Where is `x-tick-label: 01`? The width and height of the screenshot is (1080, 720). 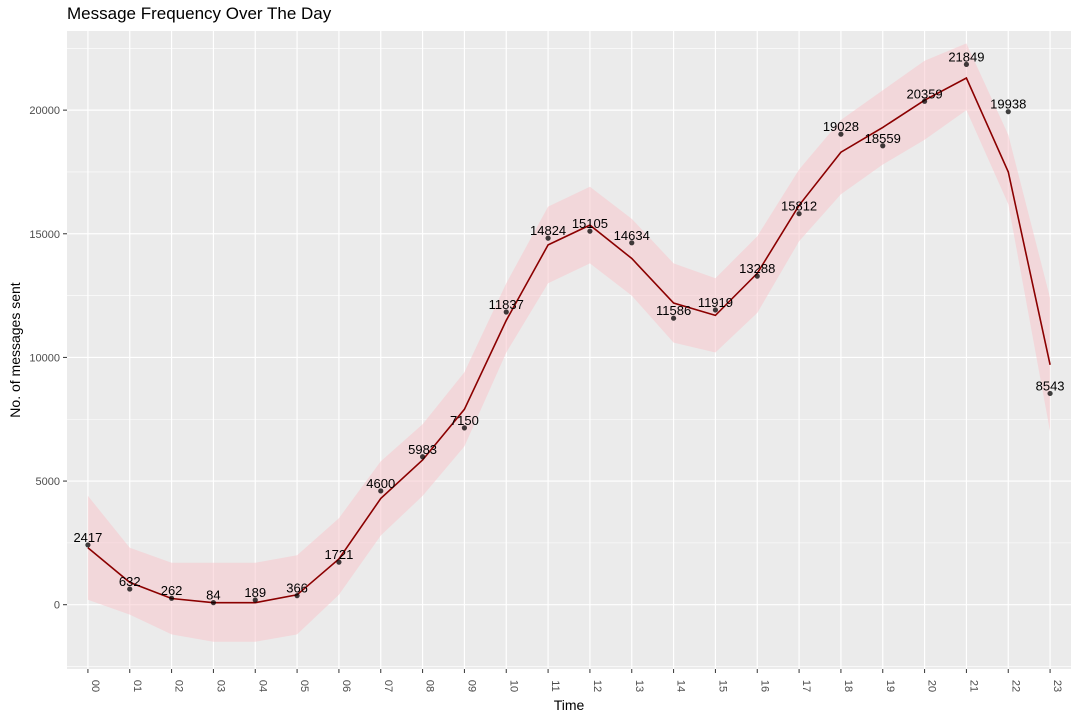 x-tick-label: 01 is located at coordinates (137, 686).